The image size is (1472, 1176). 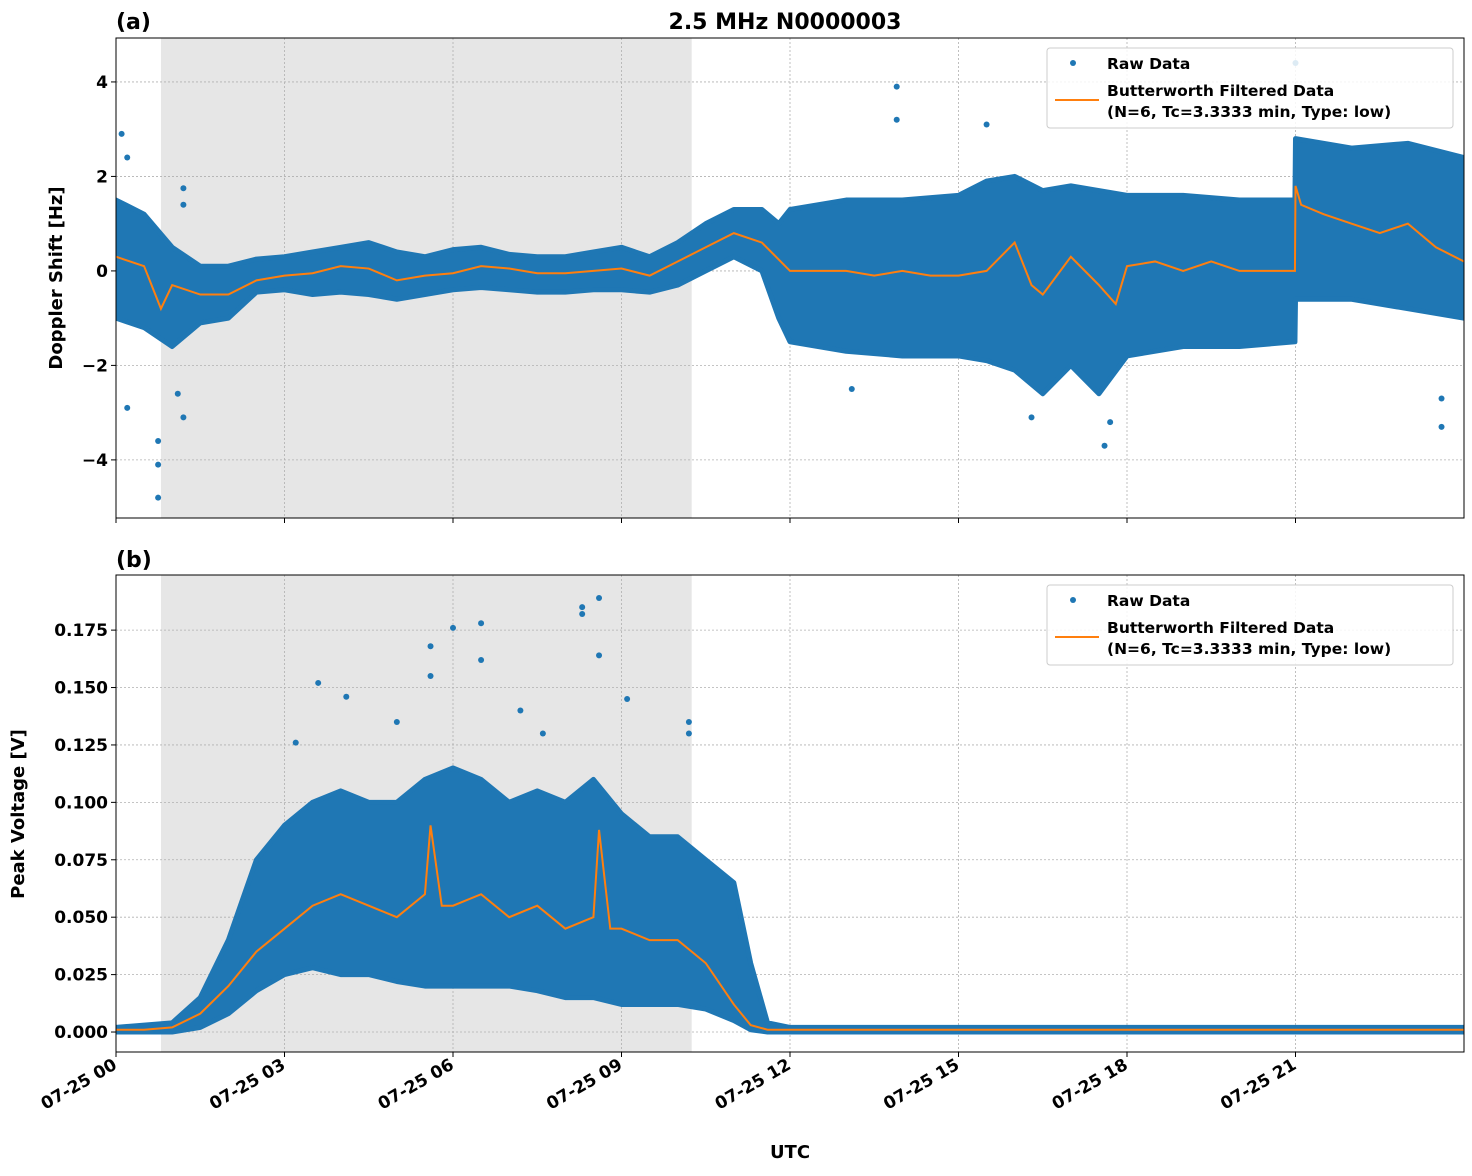 What do you see at coordinates (133, 22) in the screenshot?
I see `panel-label-a: (a)` at bounding box center [133, 22].